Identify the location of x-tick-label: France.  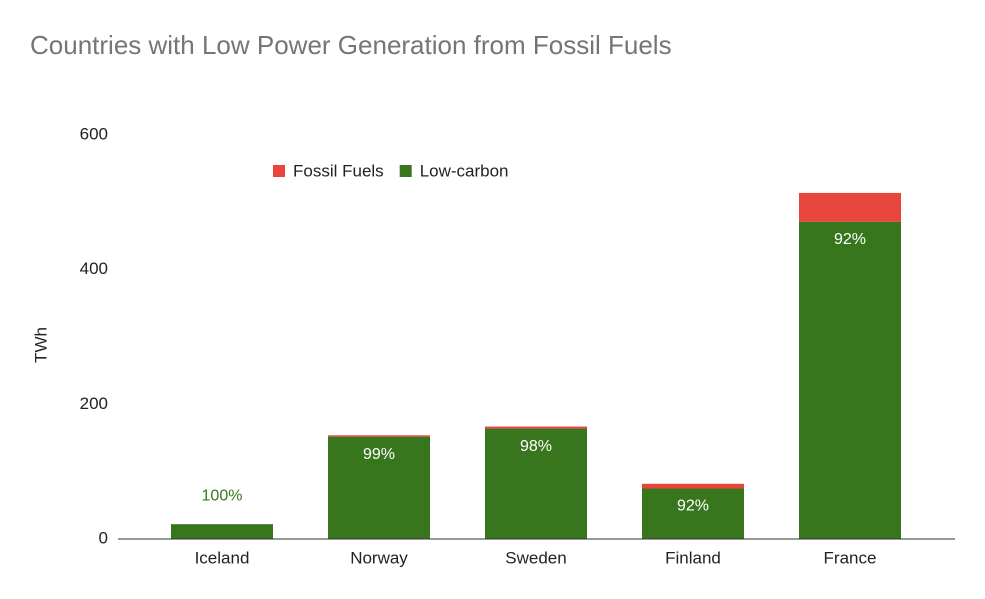
(850, 557).